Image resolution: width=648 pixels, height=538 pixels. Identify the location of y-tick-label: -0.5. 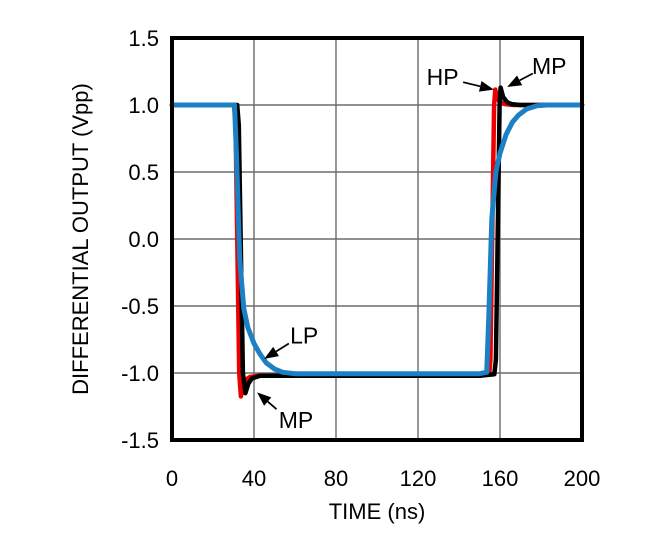
(140, 306).